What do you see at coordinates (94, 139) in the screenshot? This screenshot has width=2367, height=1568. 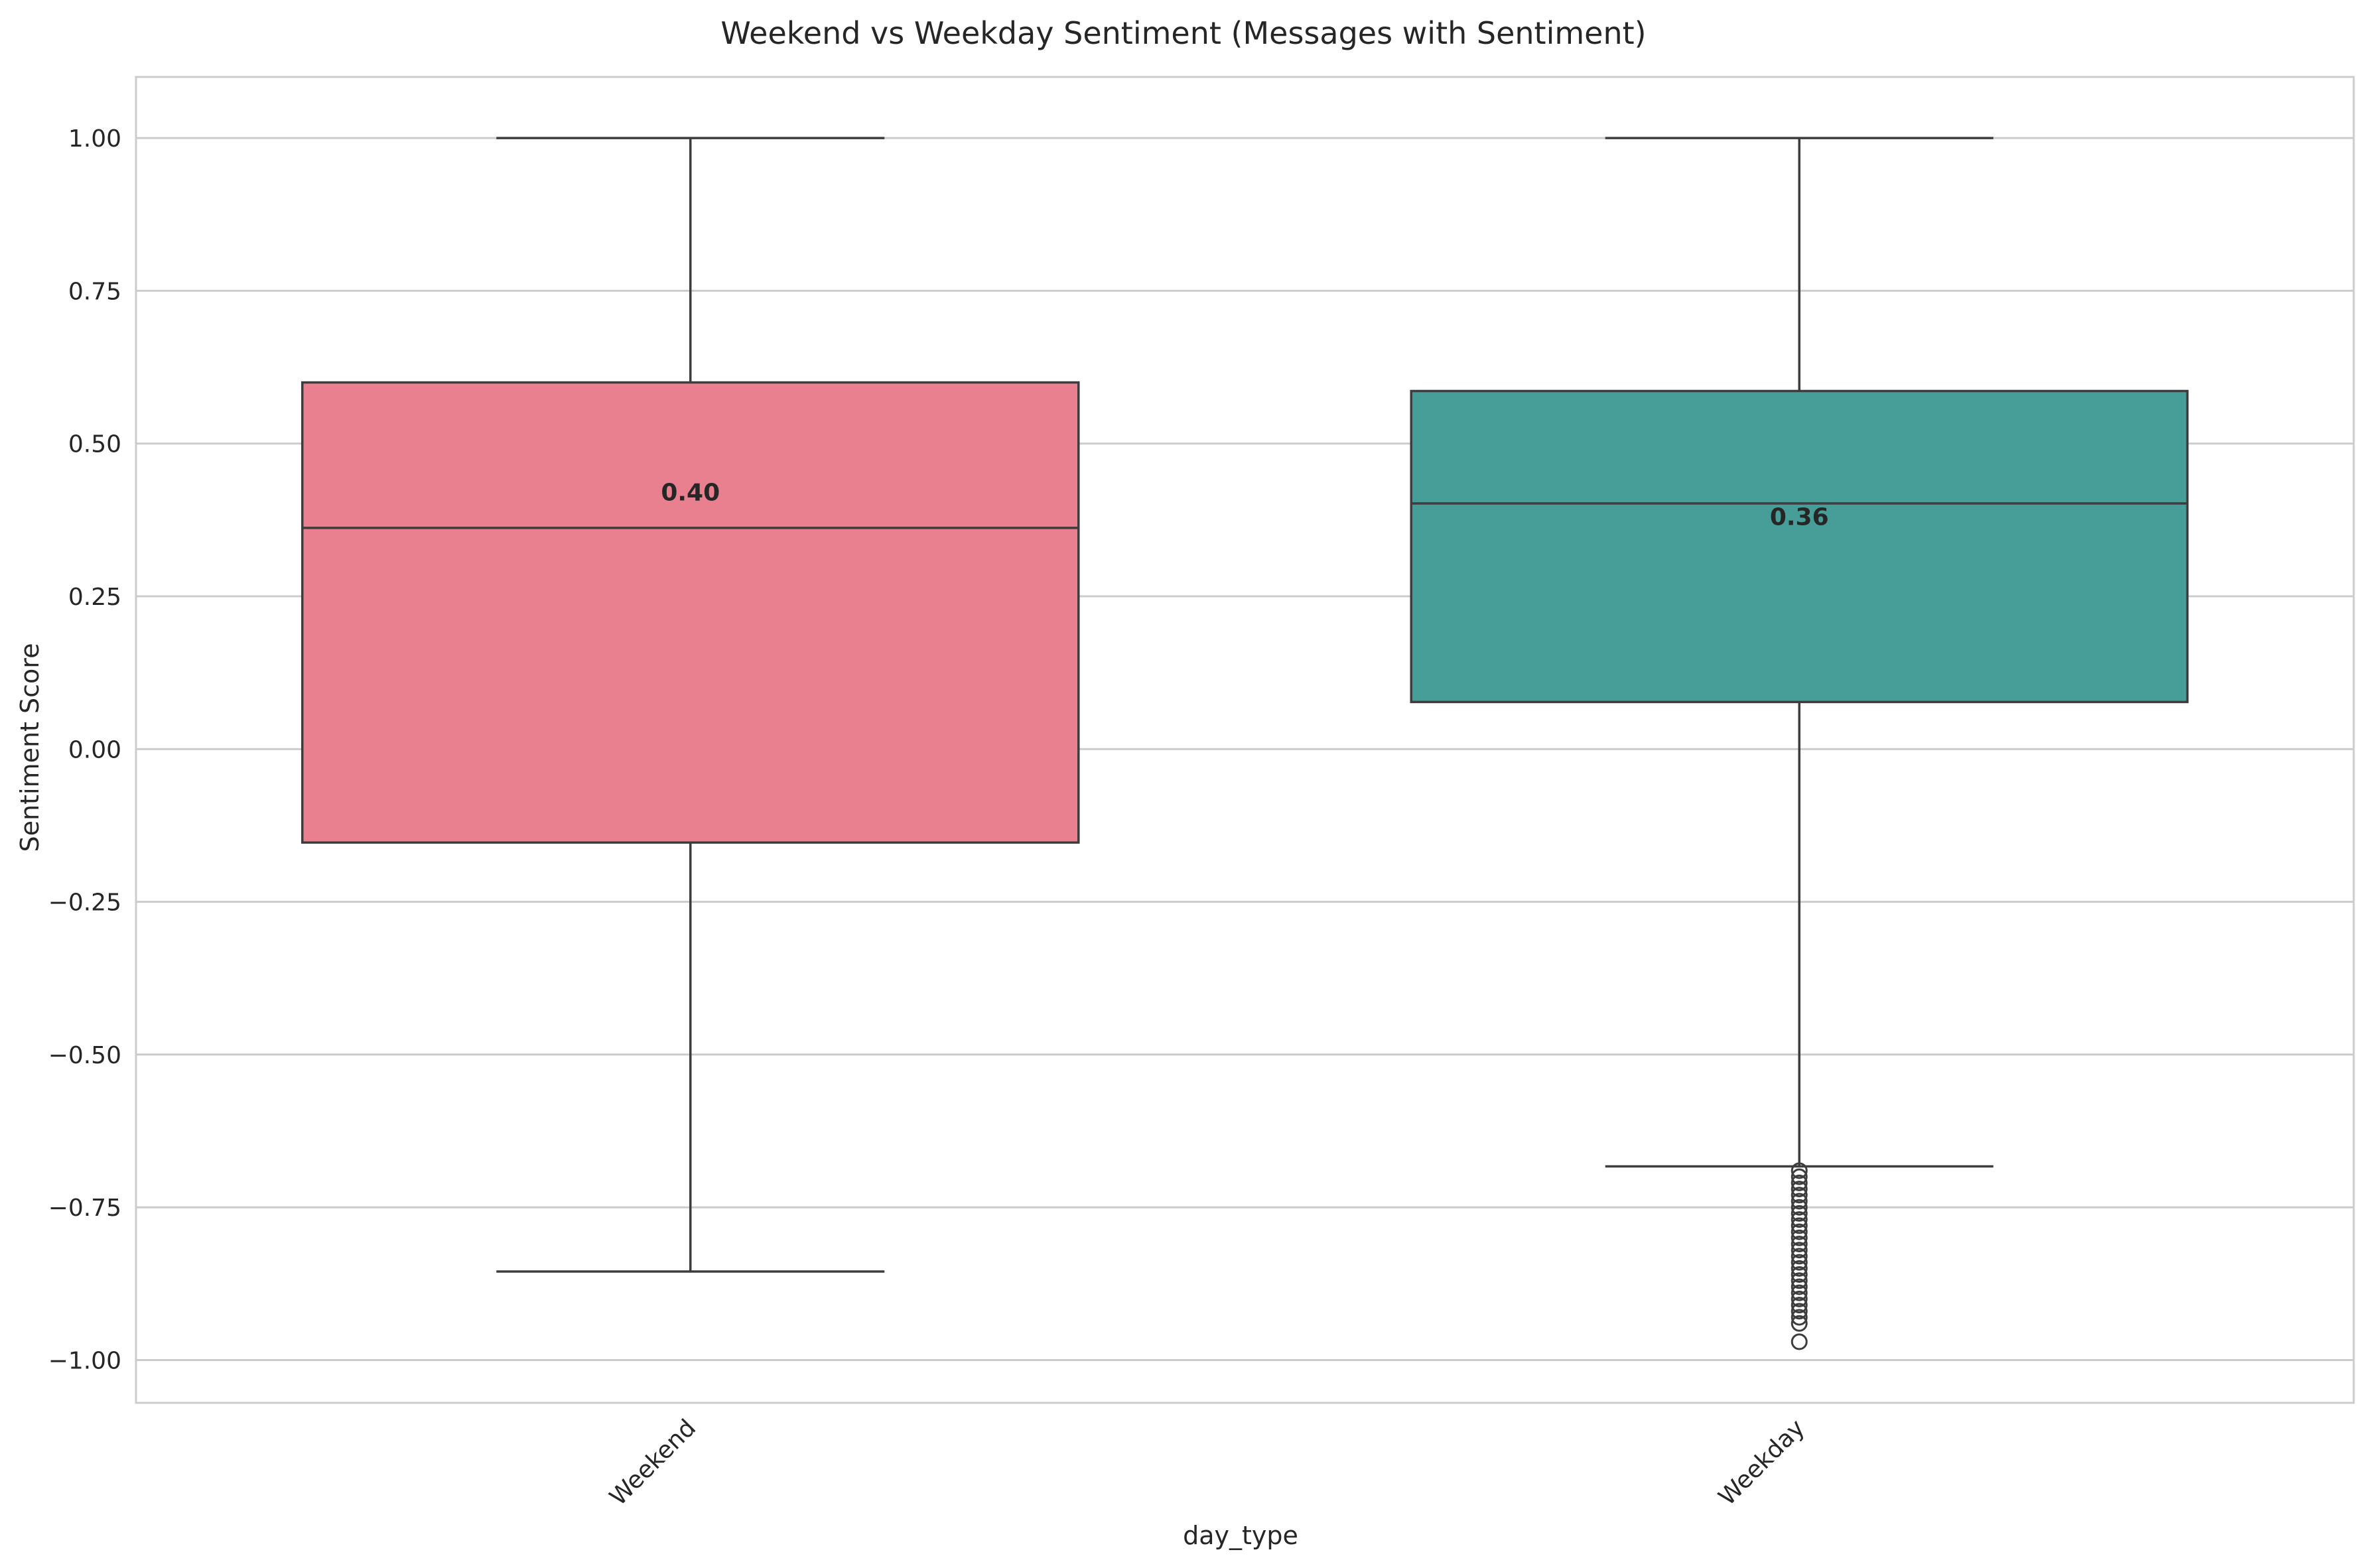 I see `y-tick-label: 1.00` at bounding box center [94, 139].